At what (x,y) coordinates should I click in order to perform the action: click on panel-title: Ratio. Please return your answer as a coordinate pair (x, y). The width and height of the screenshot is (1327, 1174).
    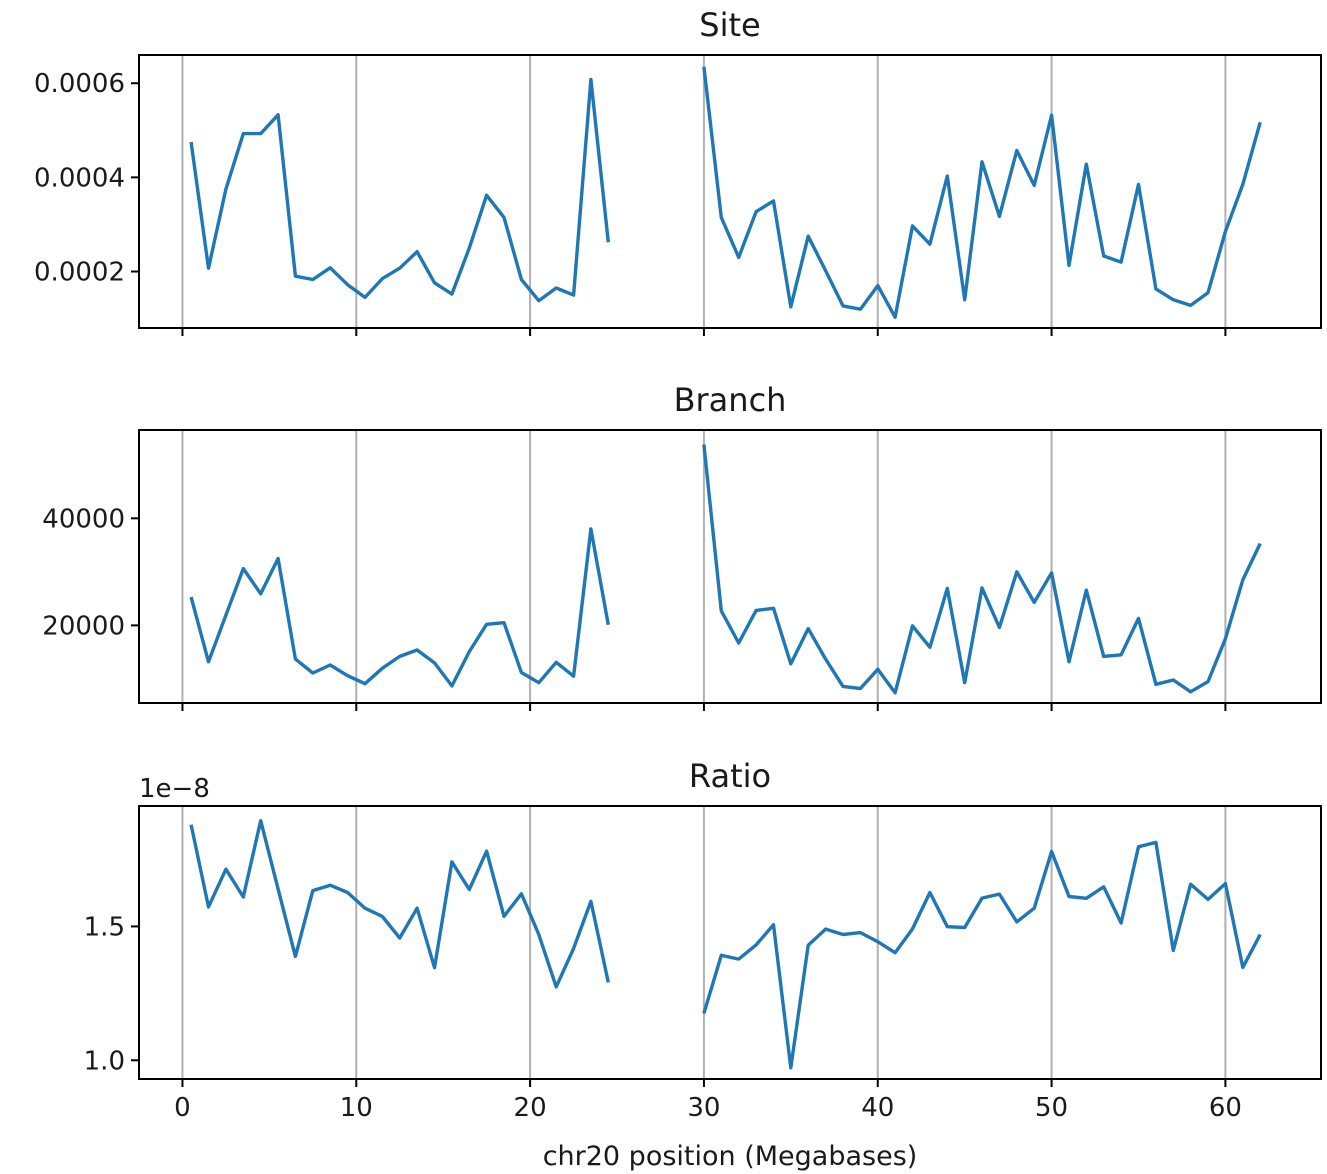
    Looking at the image, I should click on (730, 776).